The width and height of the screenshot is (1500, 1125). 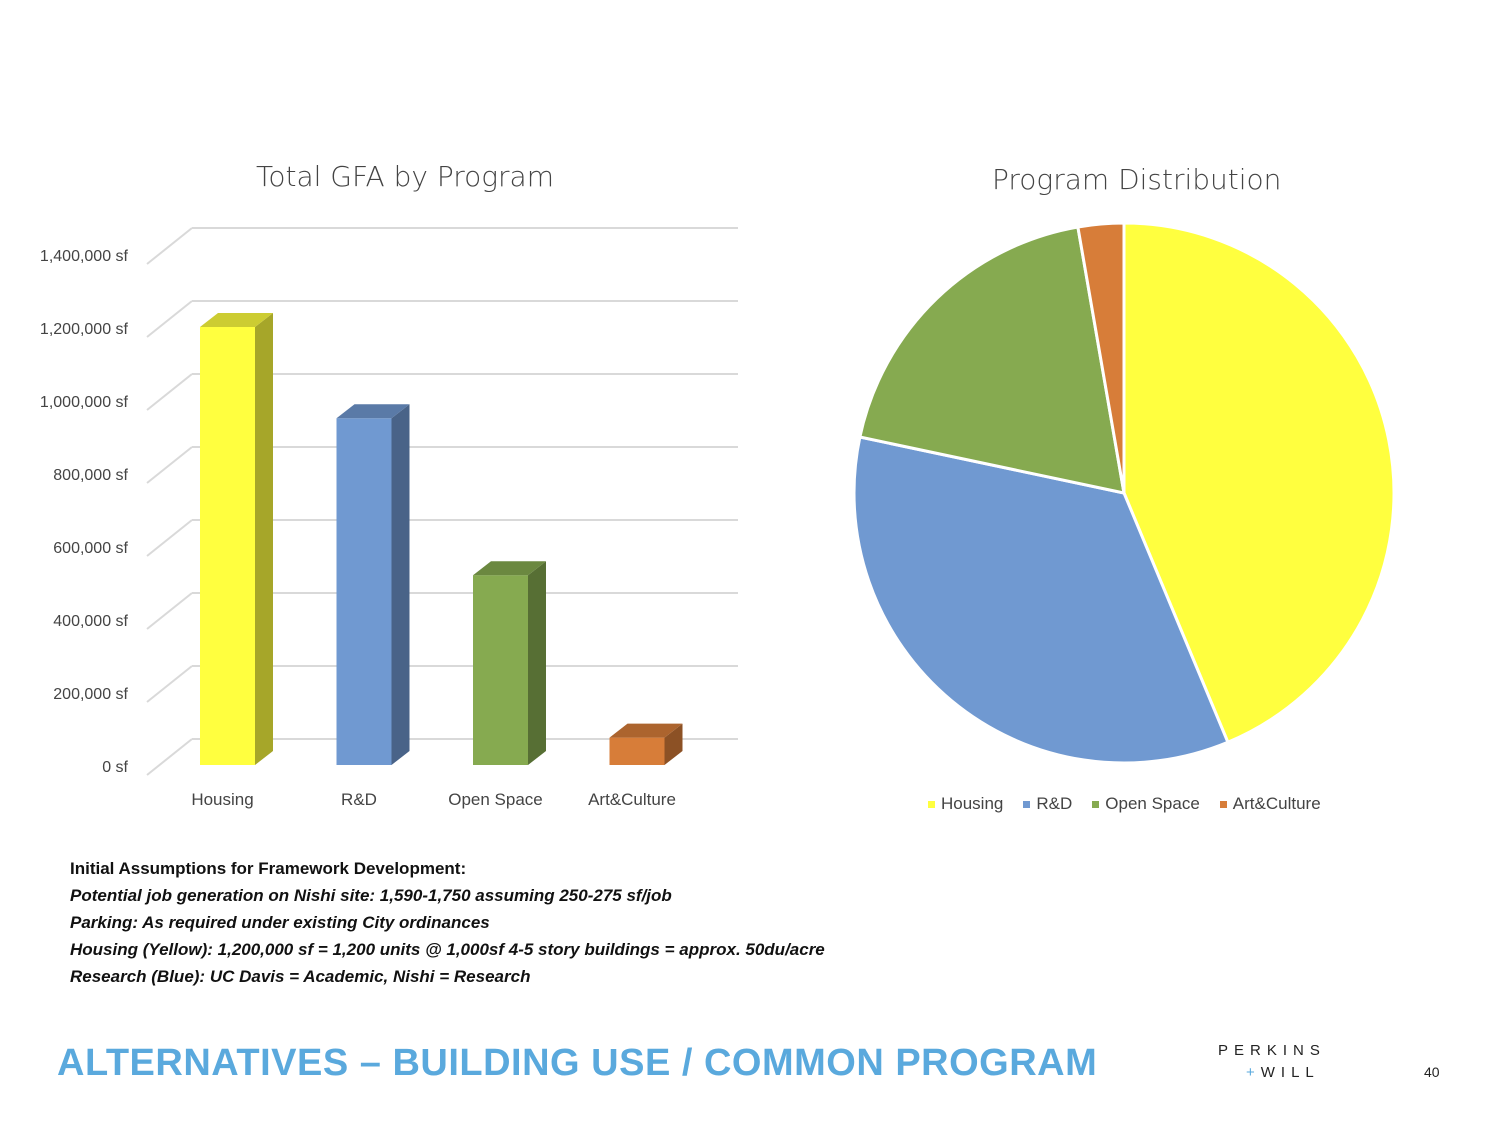 What do you see at coordinates (1272, 1062) in the screenshot?
I see `perkins-will-logo: PERKINS +WILL` at bounding box center [1272, 1062].